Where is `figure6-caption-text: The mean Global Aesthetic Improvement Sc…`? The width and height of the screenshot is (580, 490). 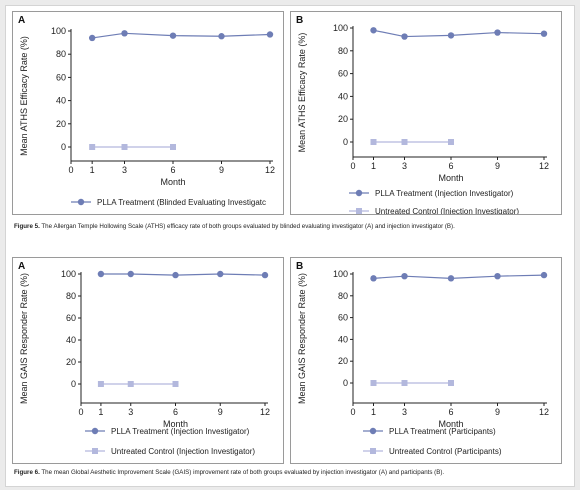
figure6-caption-text: The mean Global Aesthetic Improvement Sc… is located at coordinates (242, 472).